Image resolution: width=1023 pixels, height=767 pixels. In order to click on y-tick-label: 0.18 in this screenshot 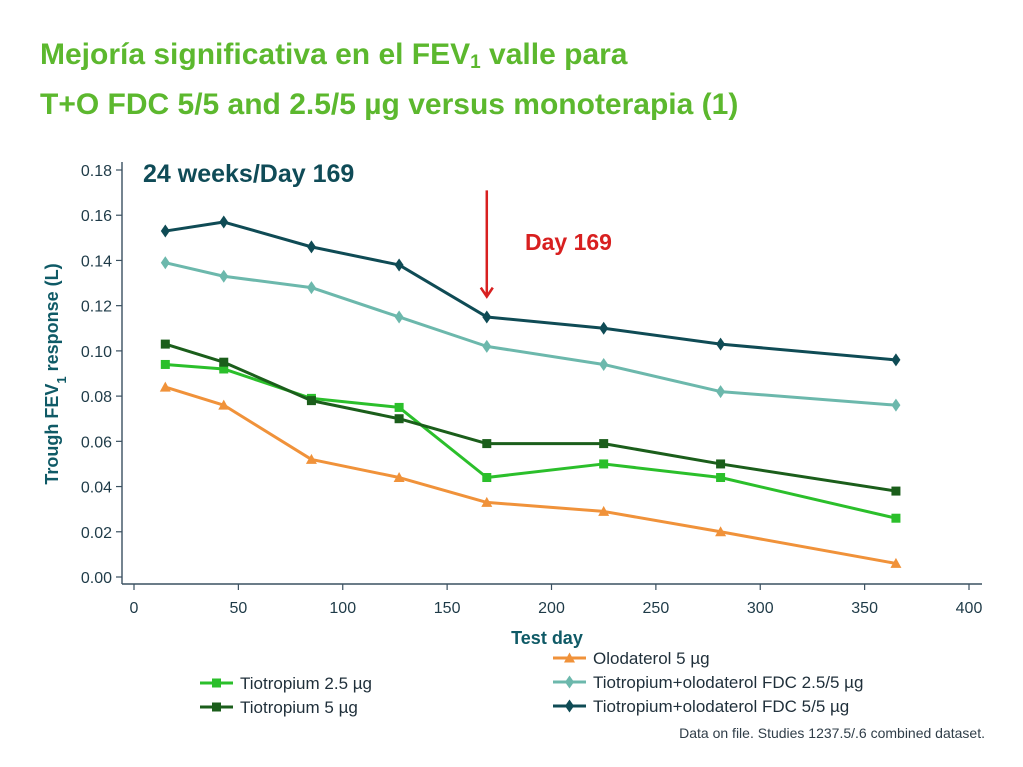, I will do `click(96, 171)`.